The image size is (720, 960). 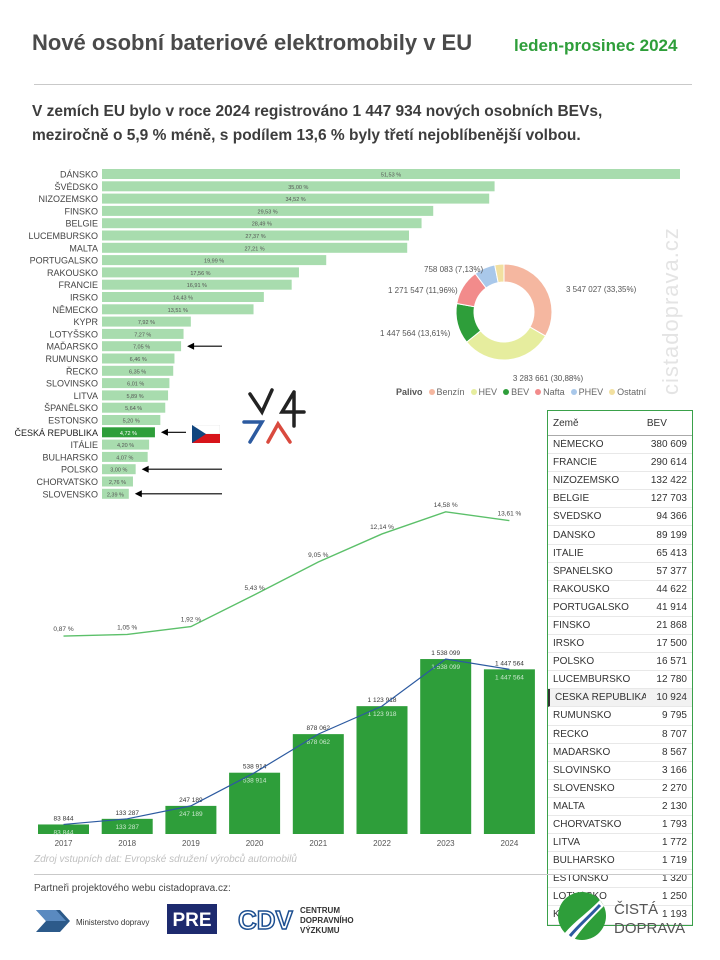 I want to click on share-line, so click(x=286, y=574).